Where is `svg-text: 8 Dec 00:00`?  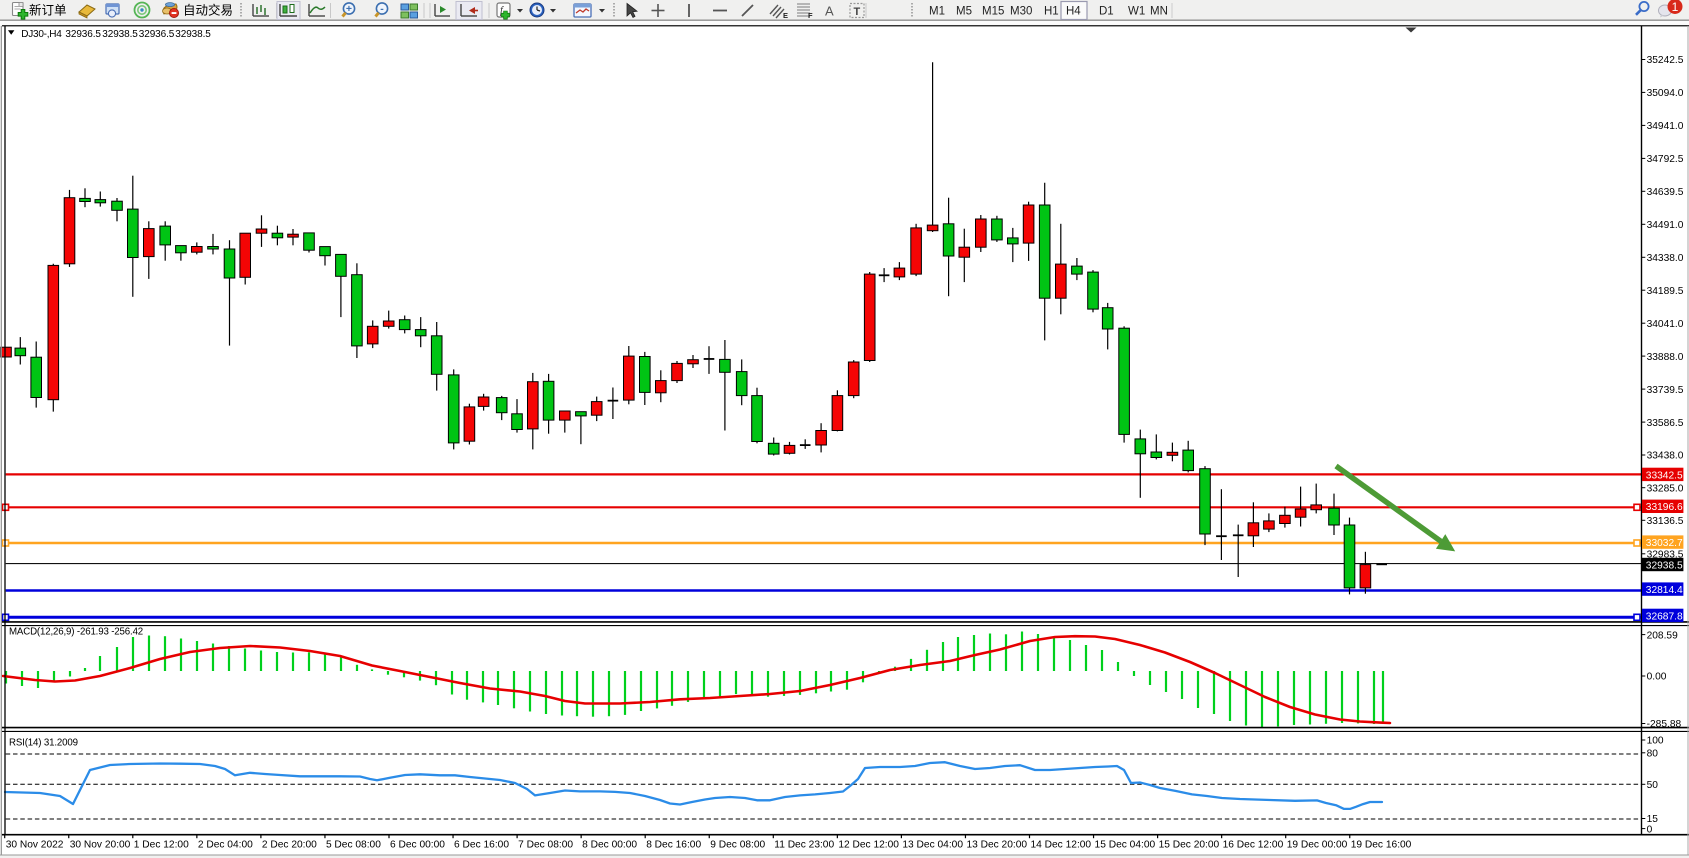 svg-text: 8 Dec 00:00 is located at coordinates (609, 845).